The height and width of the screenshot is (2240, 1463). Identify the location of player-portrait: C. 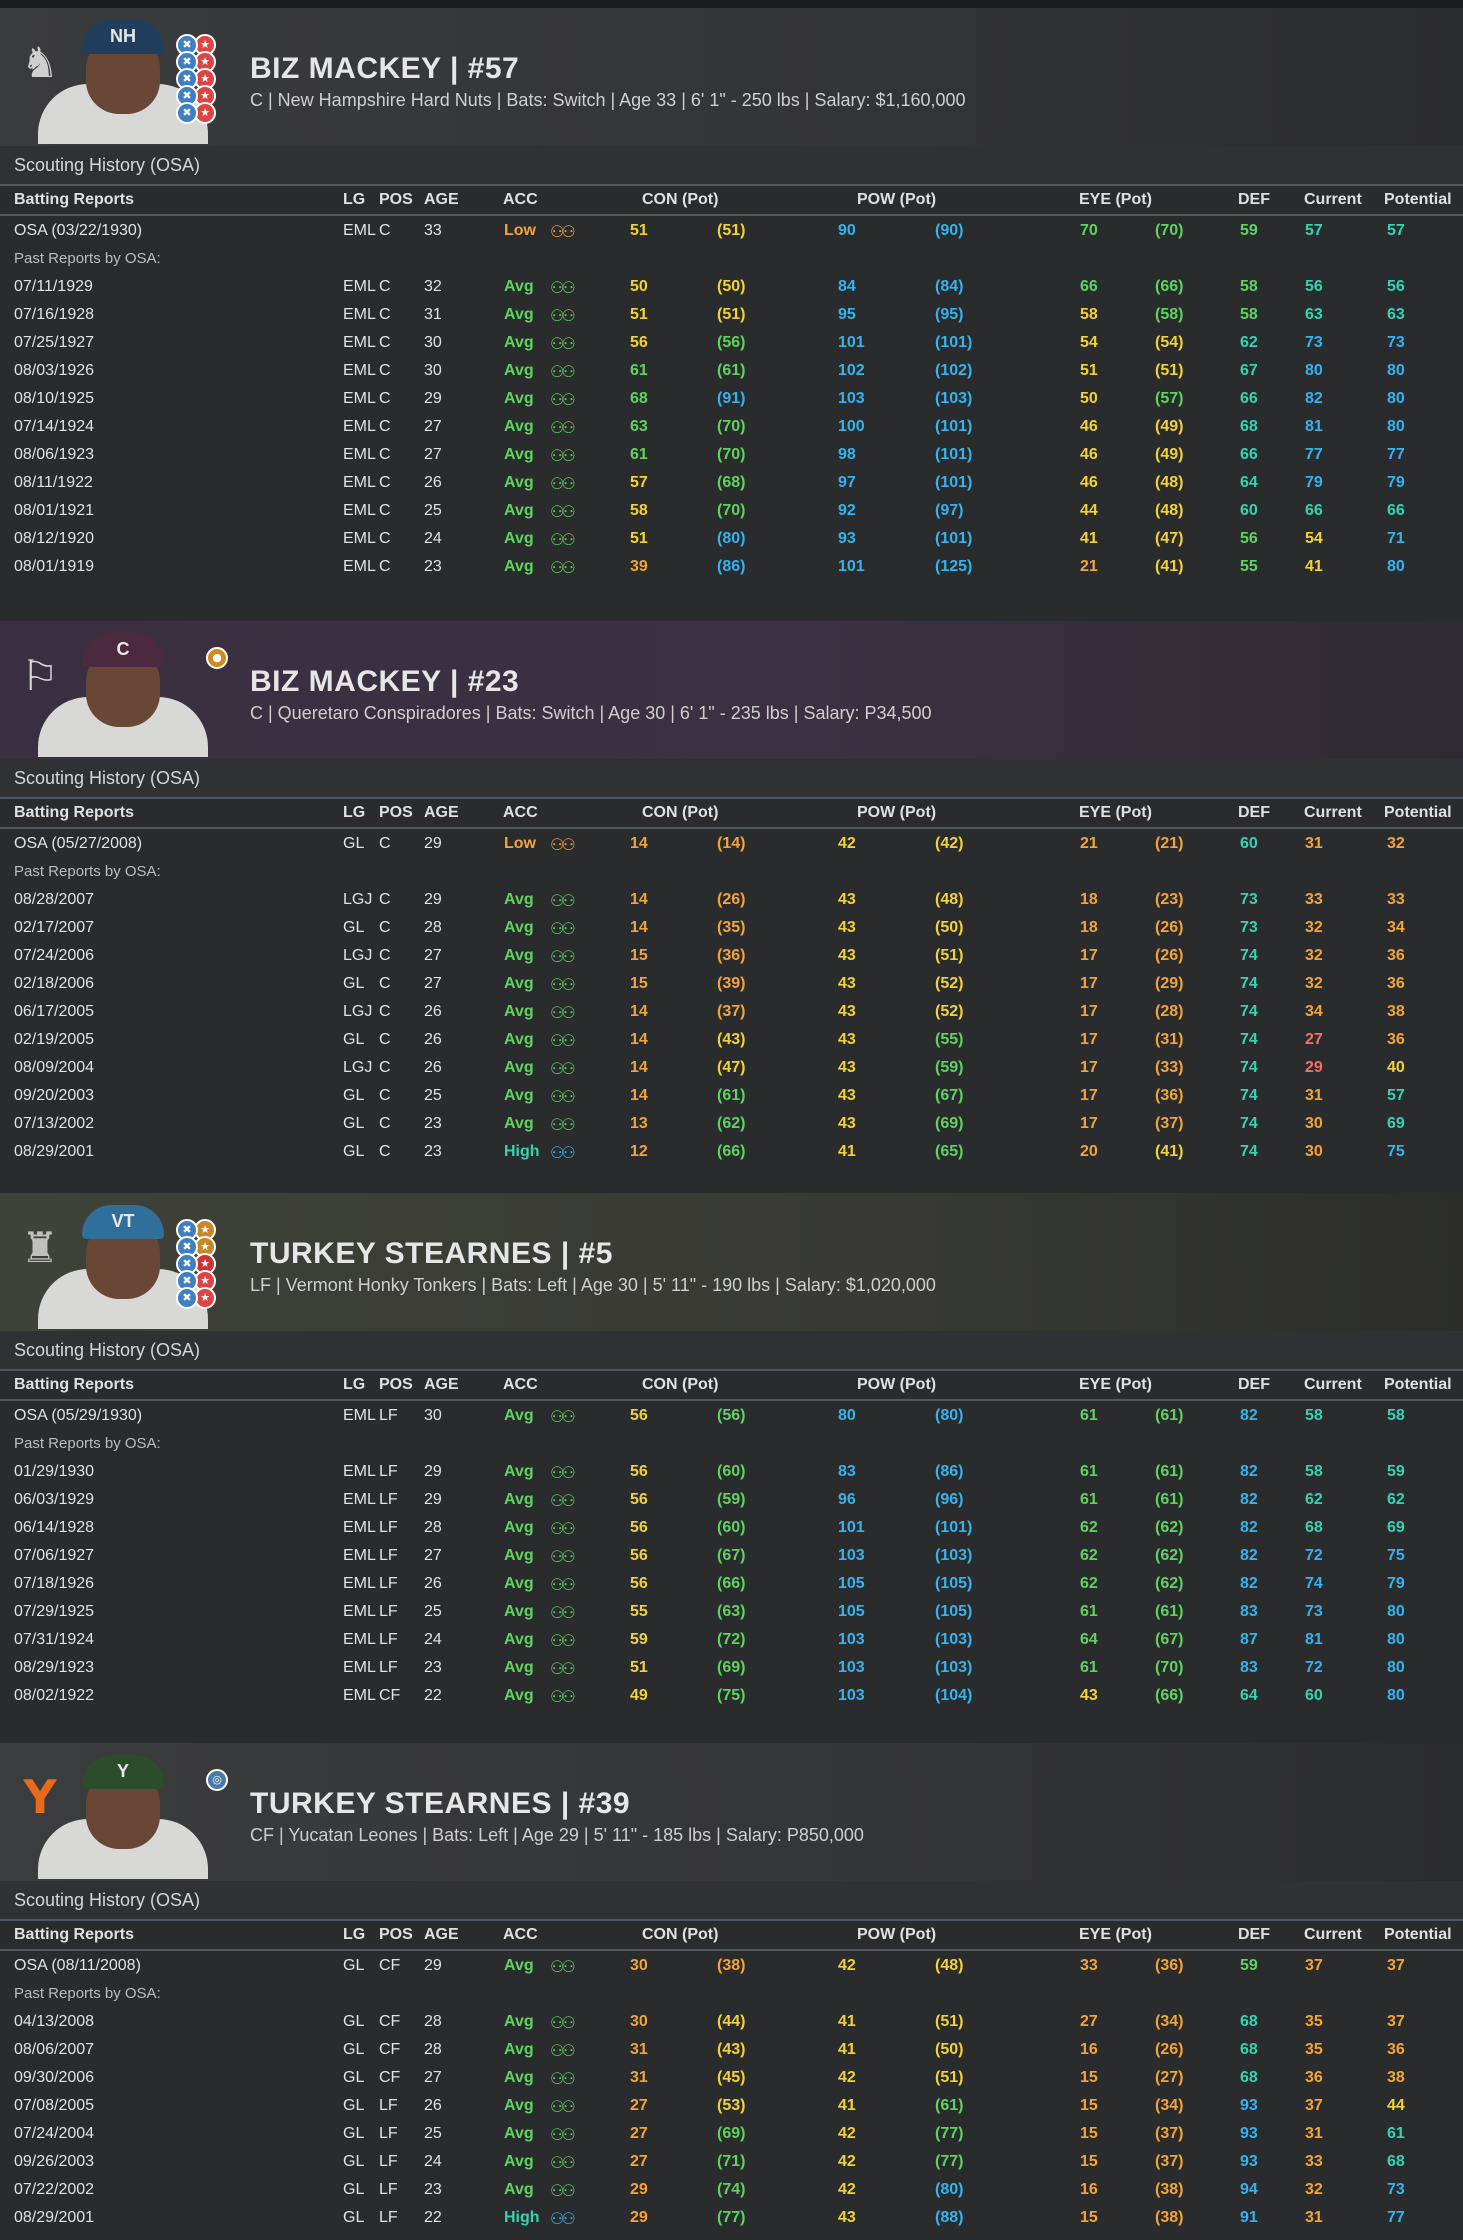
(123, 692).